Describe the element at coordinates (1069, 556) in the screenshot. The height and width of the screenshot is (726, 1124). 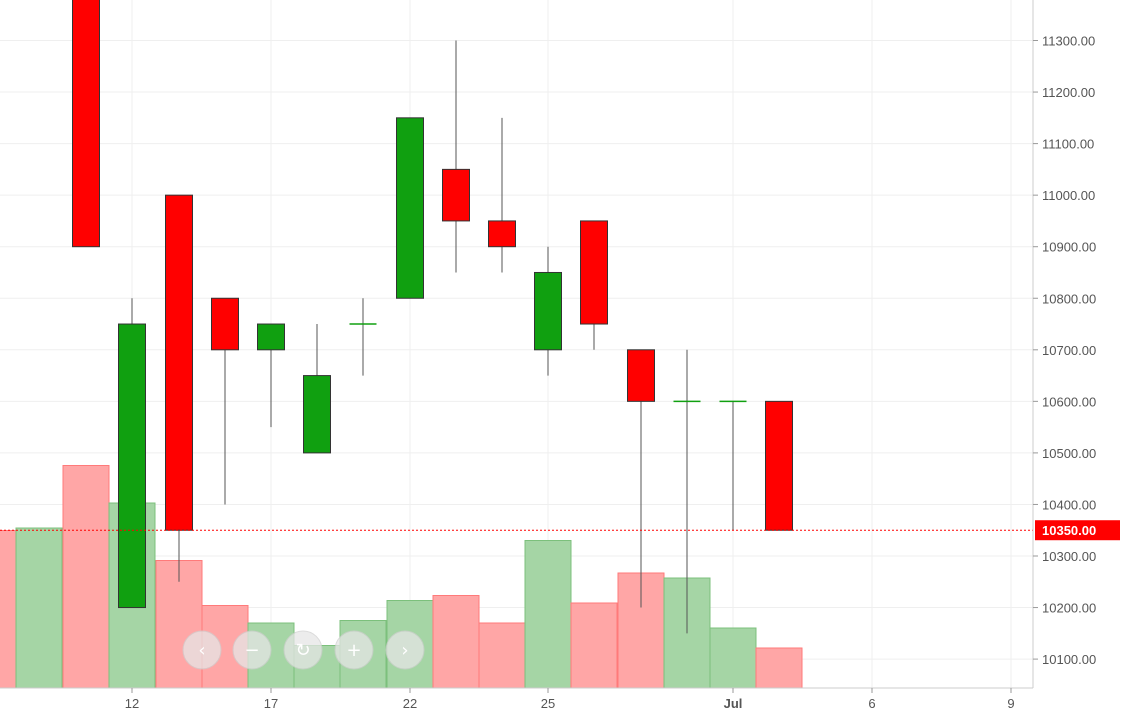
I see `y-tick-label: 10300.00` at that location.